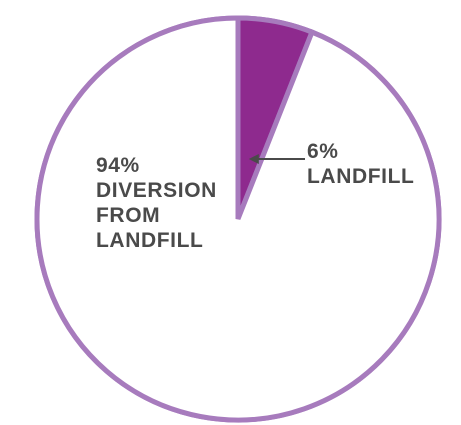 This screenshot has width=461, height=425. I want to click on label-line-diversion-word2: FROM, so click(128, 215).